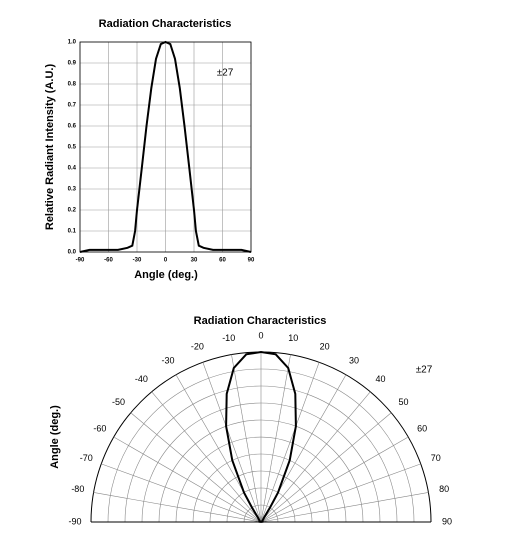 Image resolution: width=519 pixels, height=534 pixels. Describe the element at coordinates (166, 261) in the screenshot. I see `x-tick-label: 0` at that location.